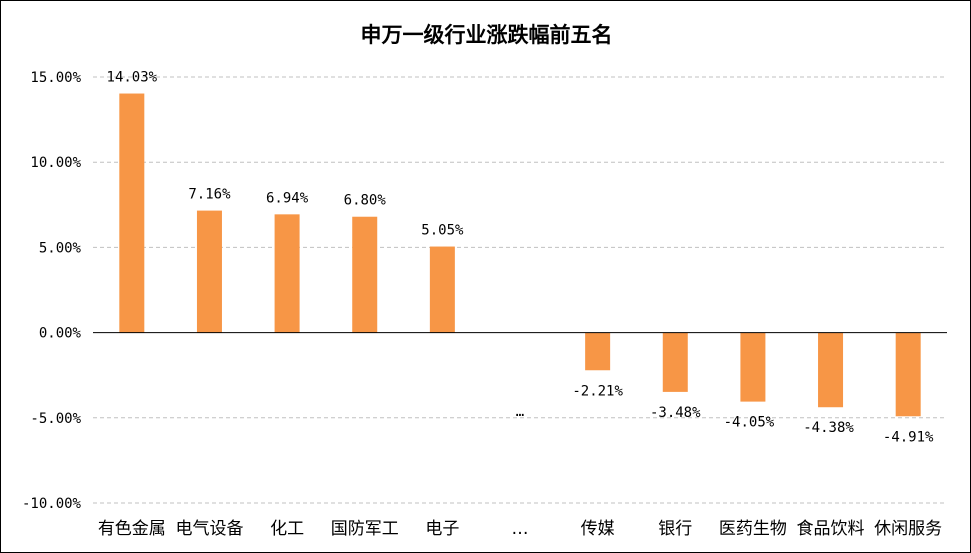 The image size is (971, 553). What do you see at coordinates (55, 78) in the screenshot?
I see `y-tick-label: 15.00%` at bounding box center [55, 78].